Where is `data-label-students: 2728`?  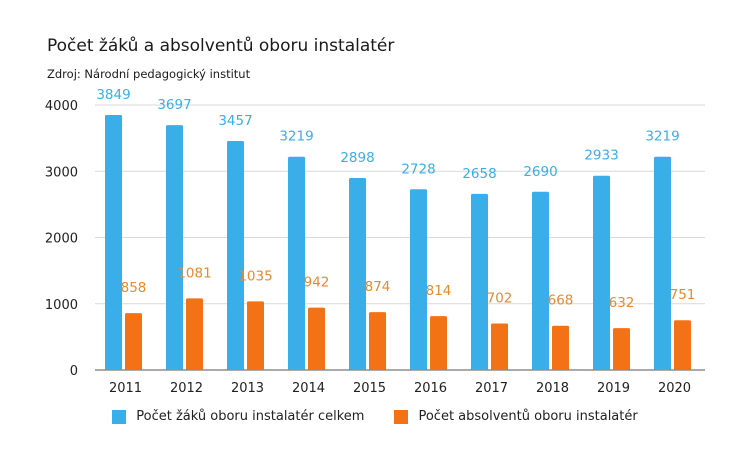
data-label-students: 2728 is located at coordinates (418, 169).